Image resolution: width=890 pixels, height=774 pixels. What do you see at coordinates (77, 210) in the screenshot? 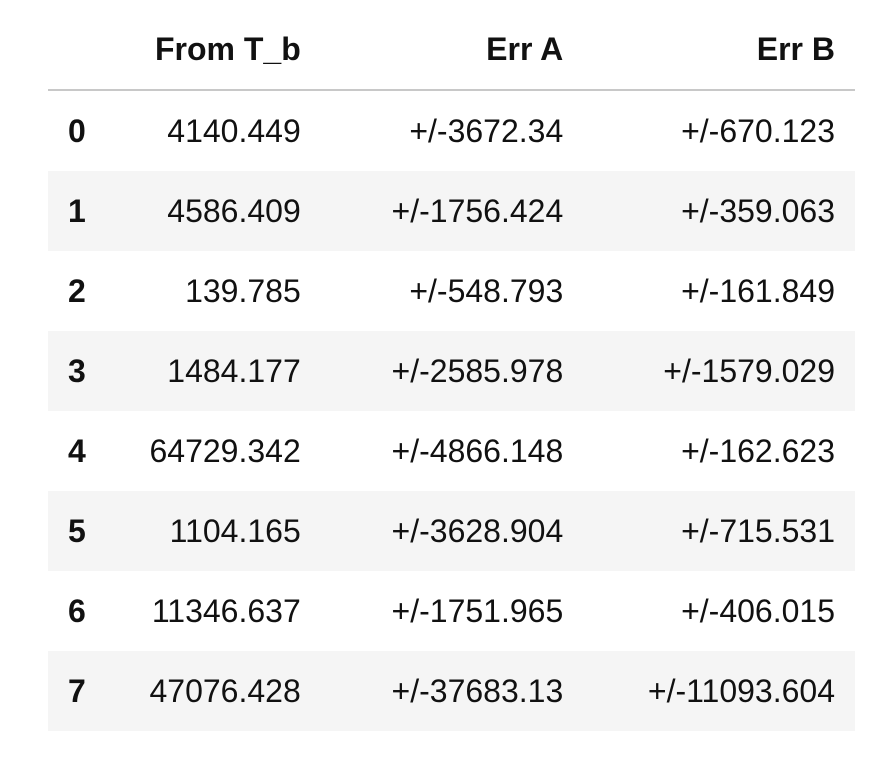
I see `row-index: 1` at bounding box center [77, 210].